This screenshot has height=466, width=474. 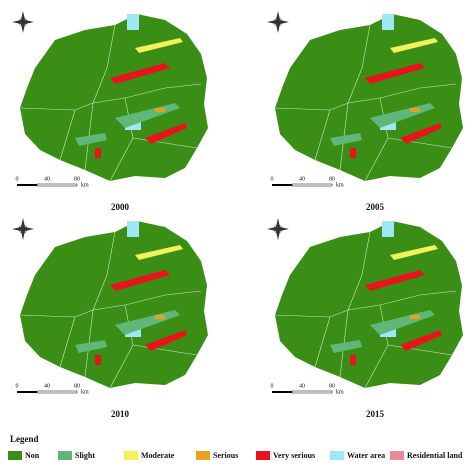 I want to click on legend-label: Moderate, so click(x=158, y=455).